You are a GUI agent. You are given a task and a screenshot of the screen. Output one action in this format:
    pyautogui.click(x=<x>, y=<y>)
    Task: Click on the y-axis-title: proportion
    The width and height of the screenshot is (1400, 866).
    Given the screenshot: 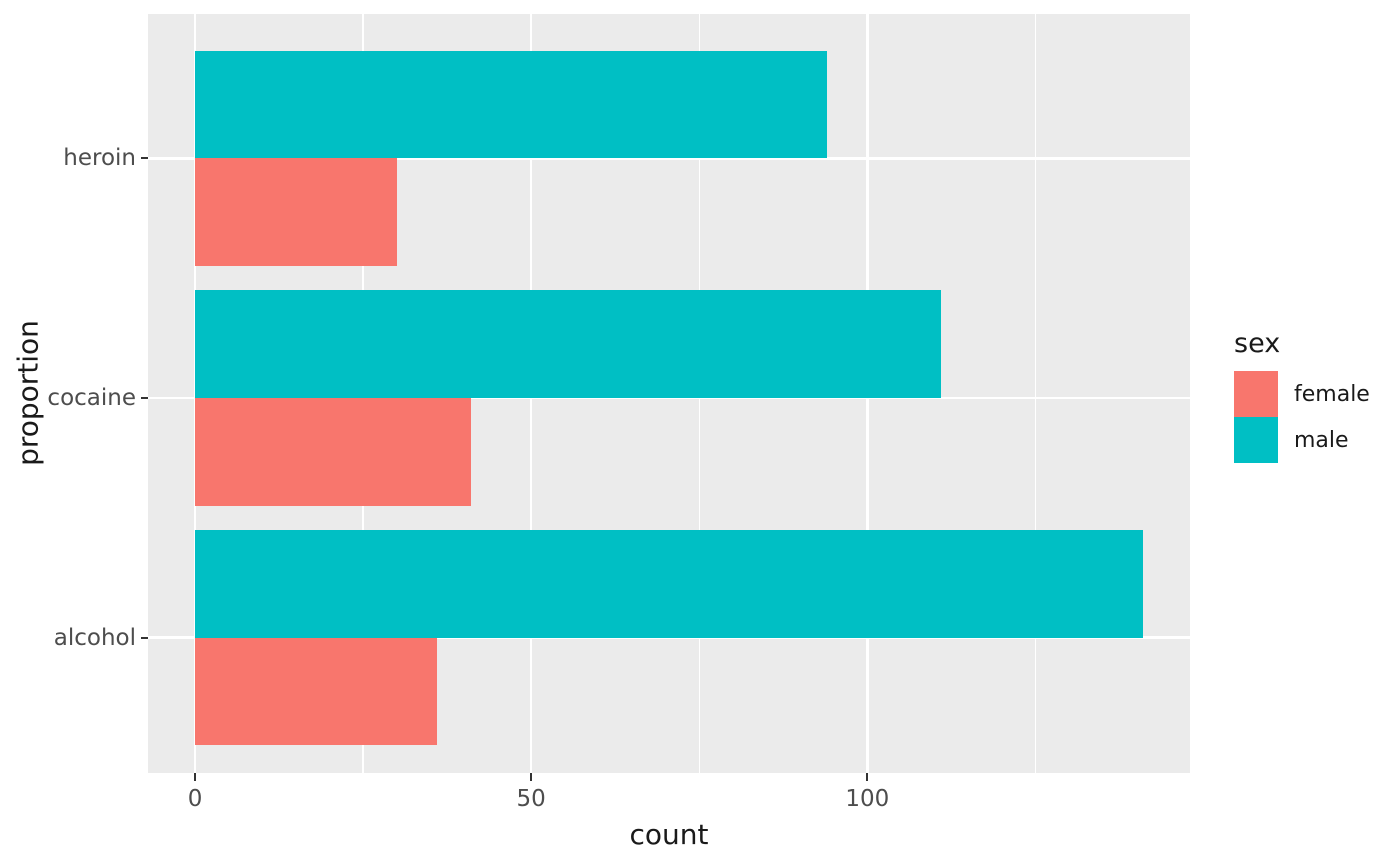 What is the action you would take?
    pyautogui.click(x=28, y=393)
    